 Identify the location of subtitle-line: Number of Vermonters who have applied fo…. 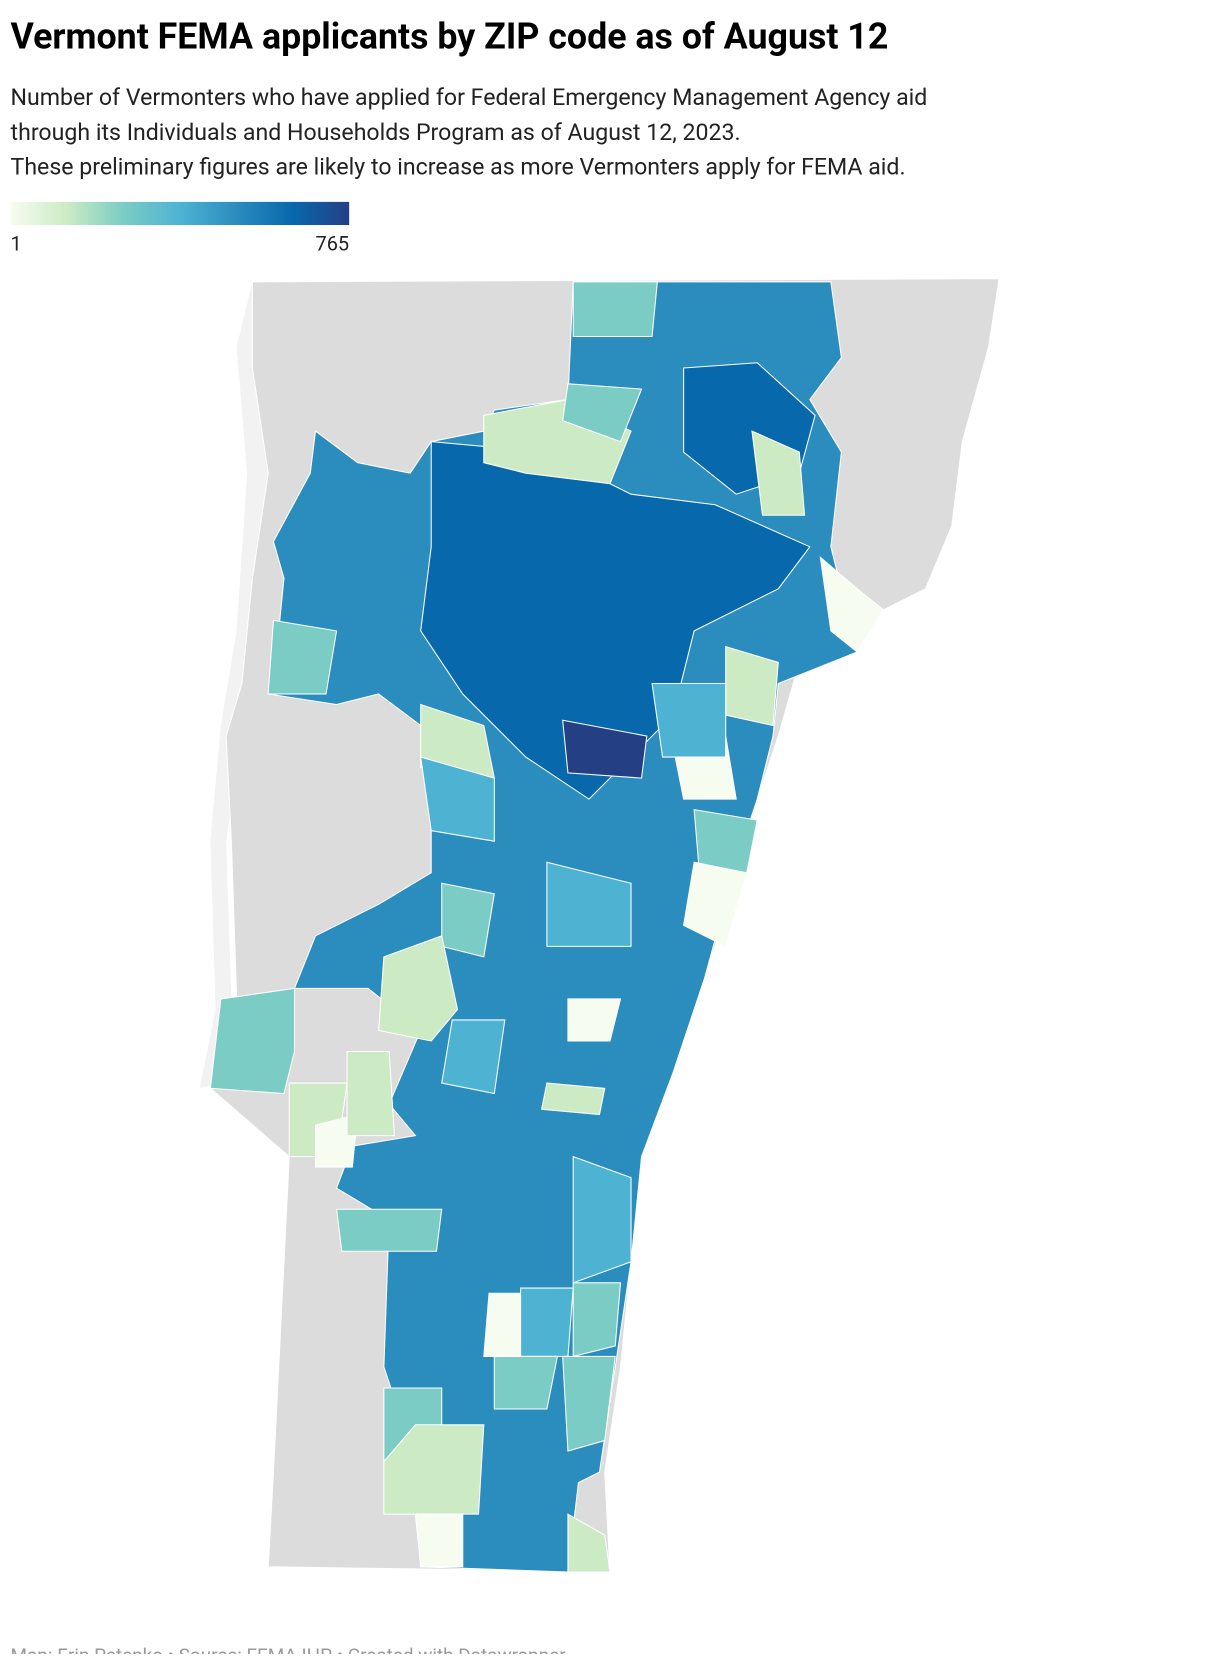
(469, 97).